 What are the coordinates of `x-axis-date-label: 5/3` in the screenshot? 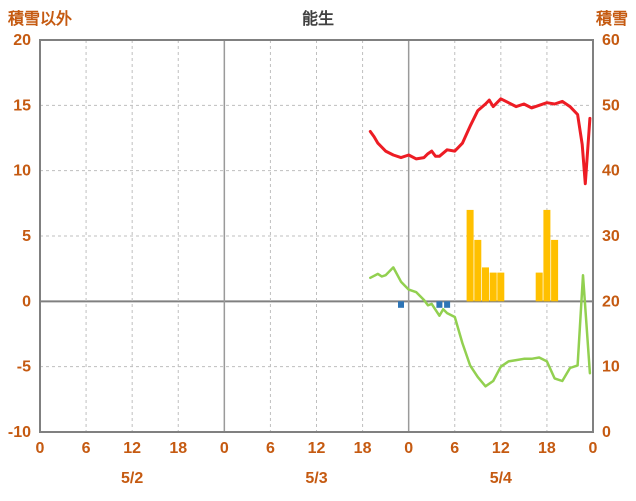 It's located at (316, 478).